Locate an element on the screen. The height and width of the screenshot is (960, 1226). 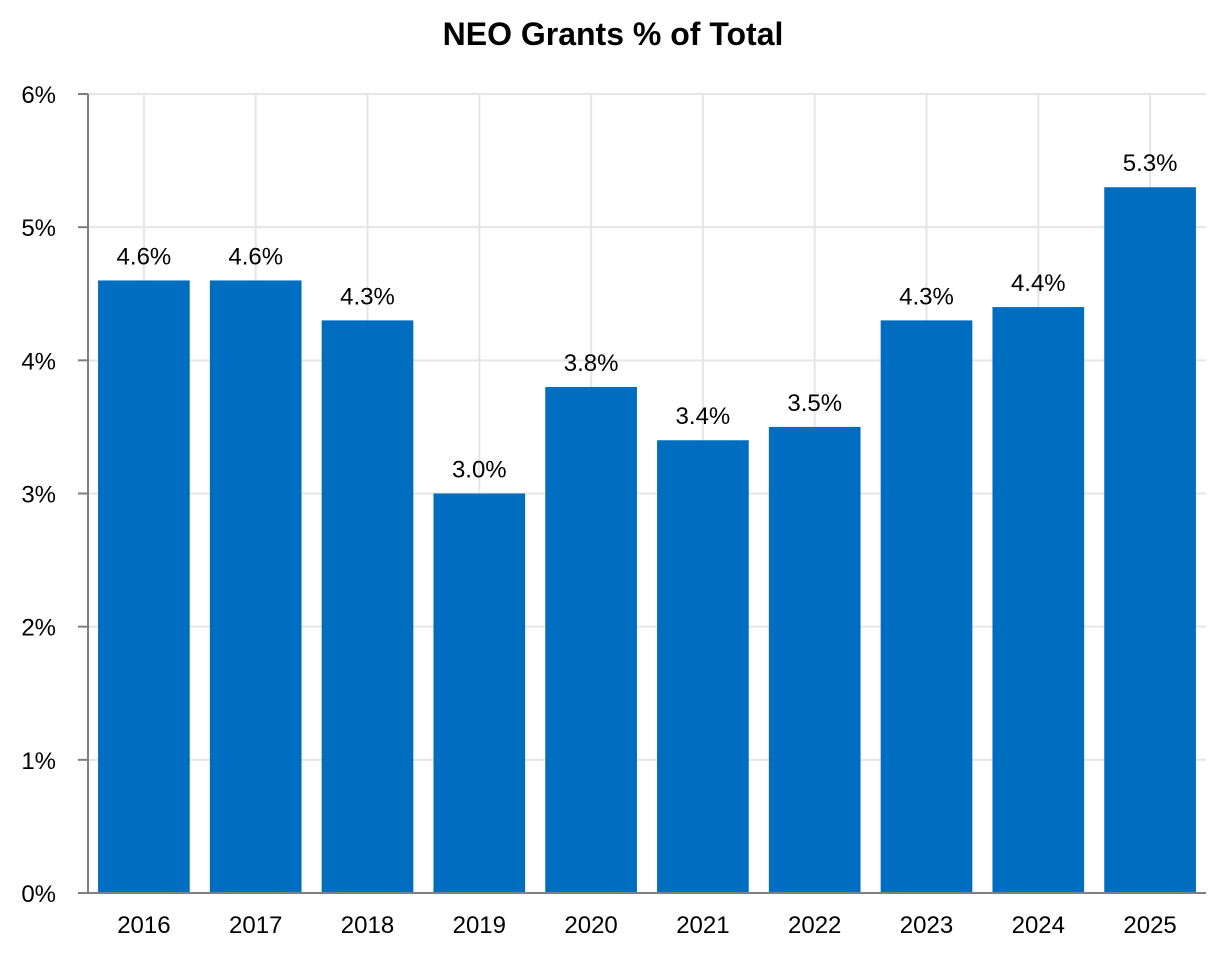
x-tick-label: 2025 is located at coordinates (1149, 925).